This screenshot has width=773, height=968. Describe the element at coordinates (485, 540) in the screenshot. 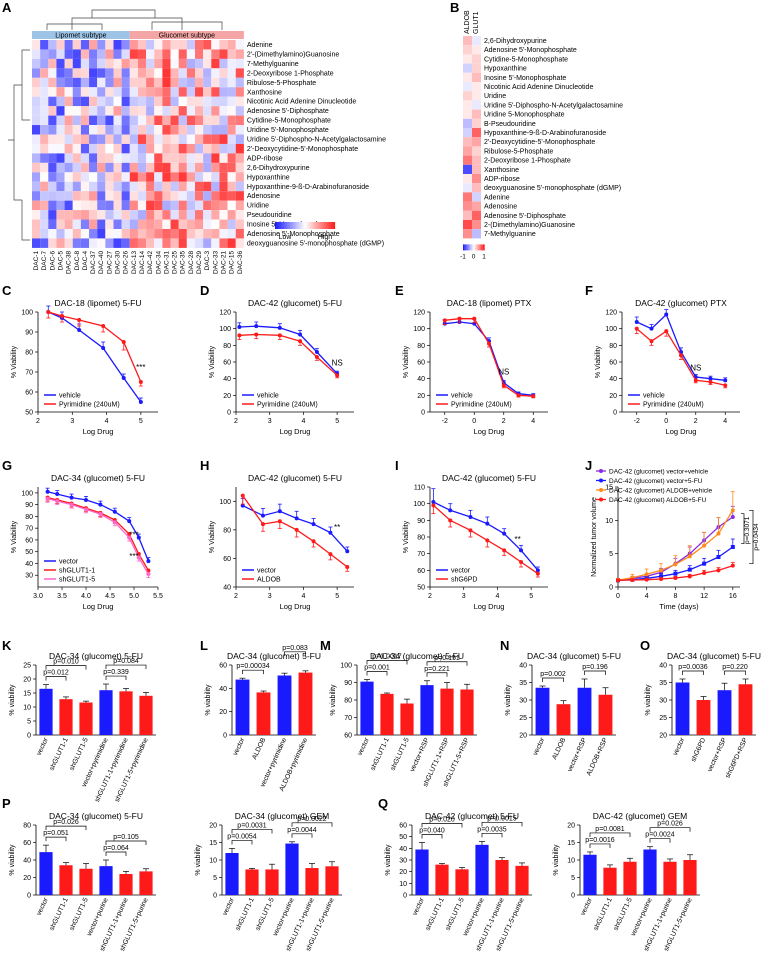

I see `series-shG6PD` at that location.